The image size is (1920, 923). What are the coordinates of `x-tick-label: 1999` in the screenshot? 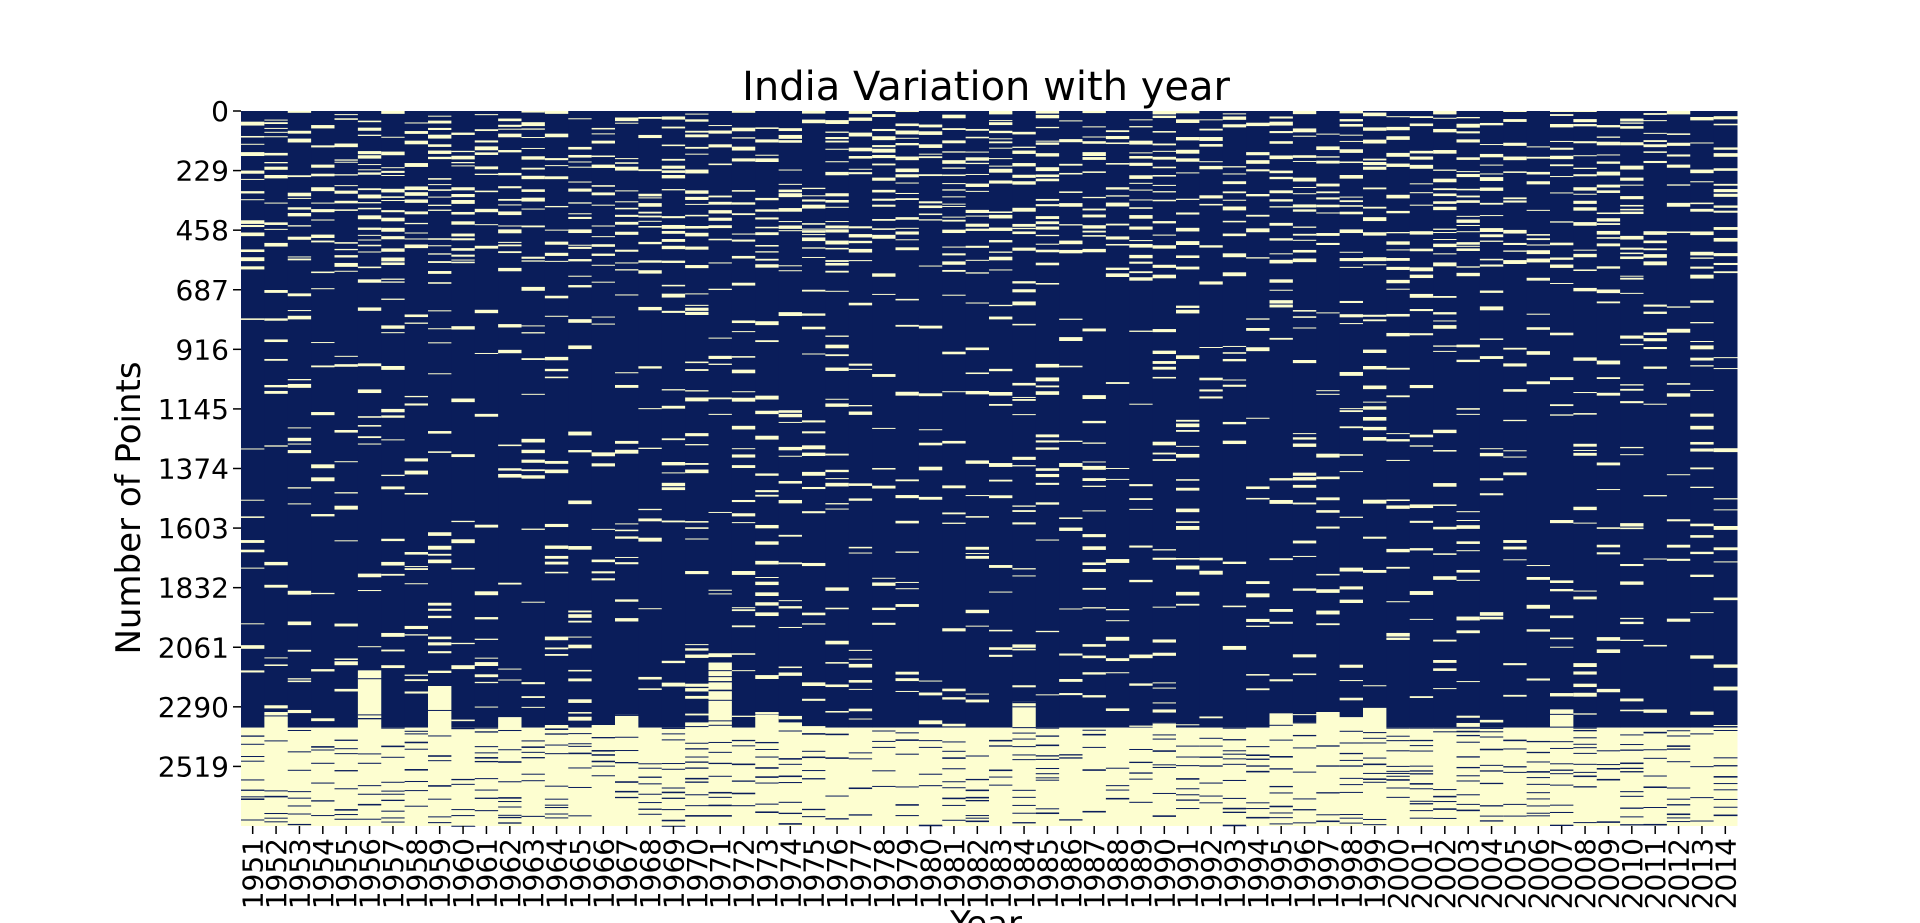 It's located at (1375, 873).